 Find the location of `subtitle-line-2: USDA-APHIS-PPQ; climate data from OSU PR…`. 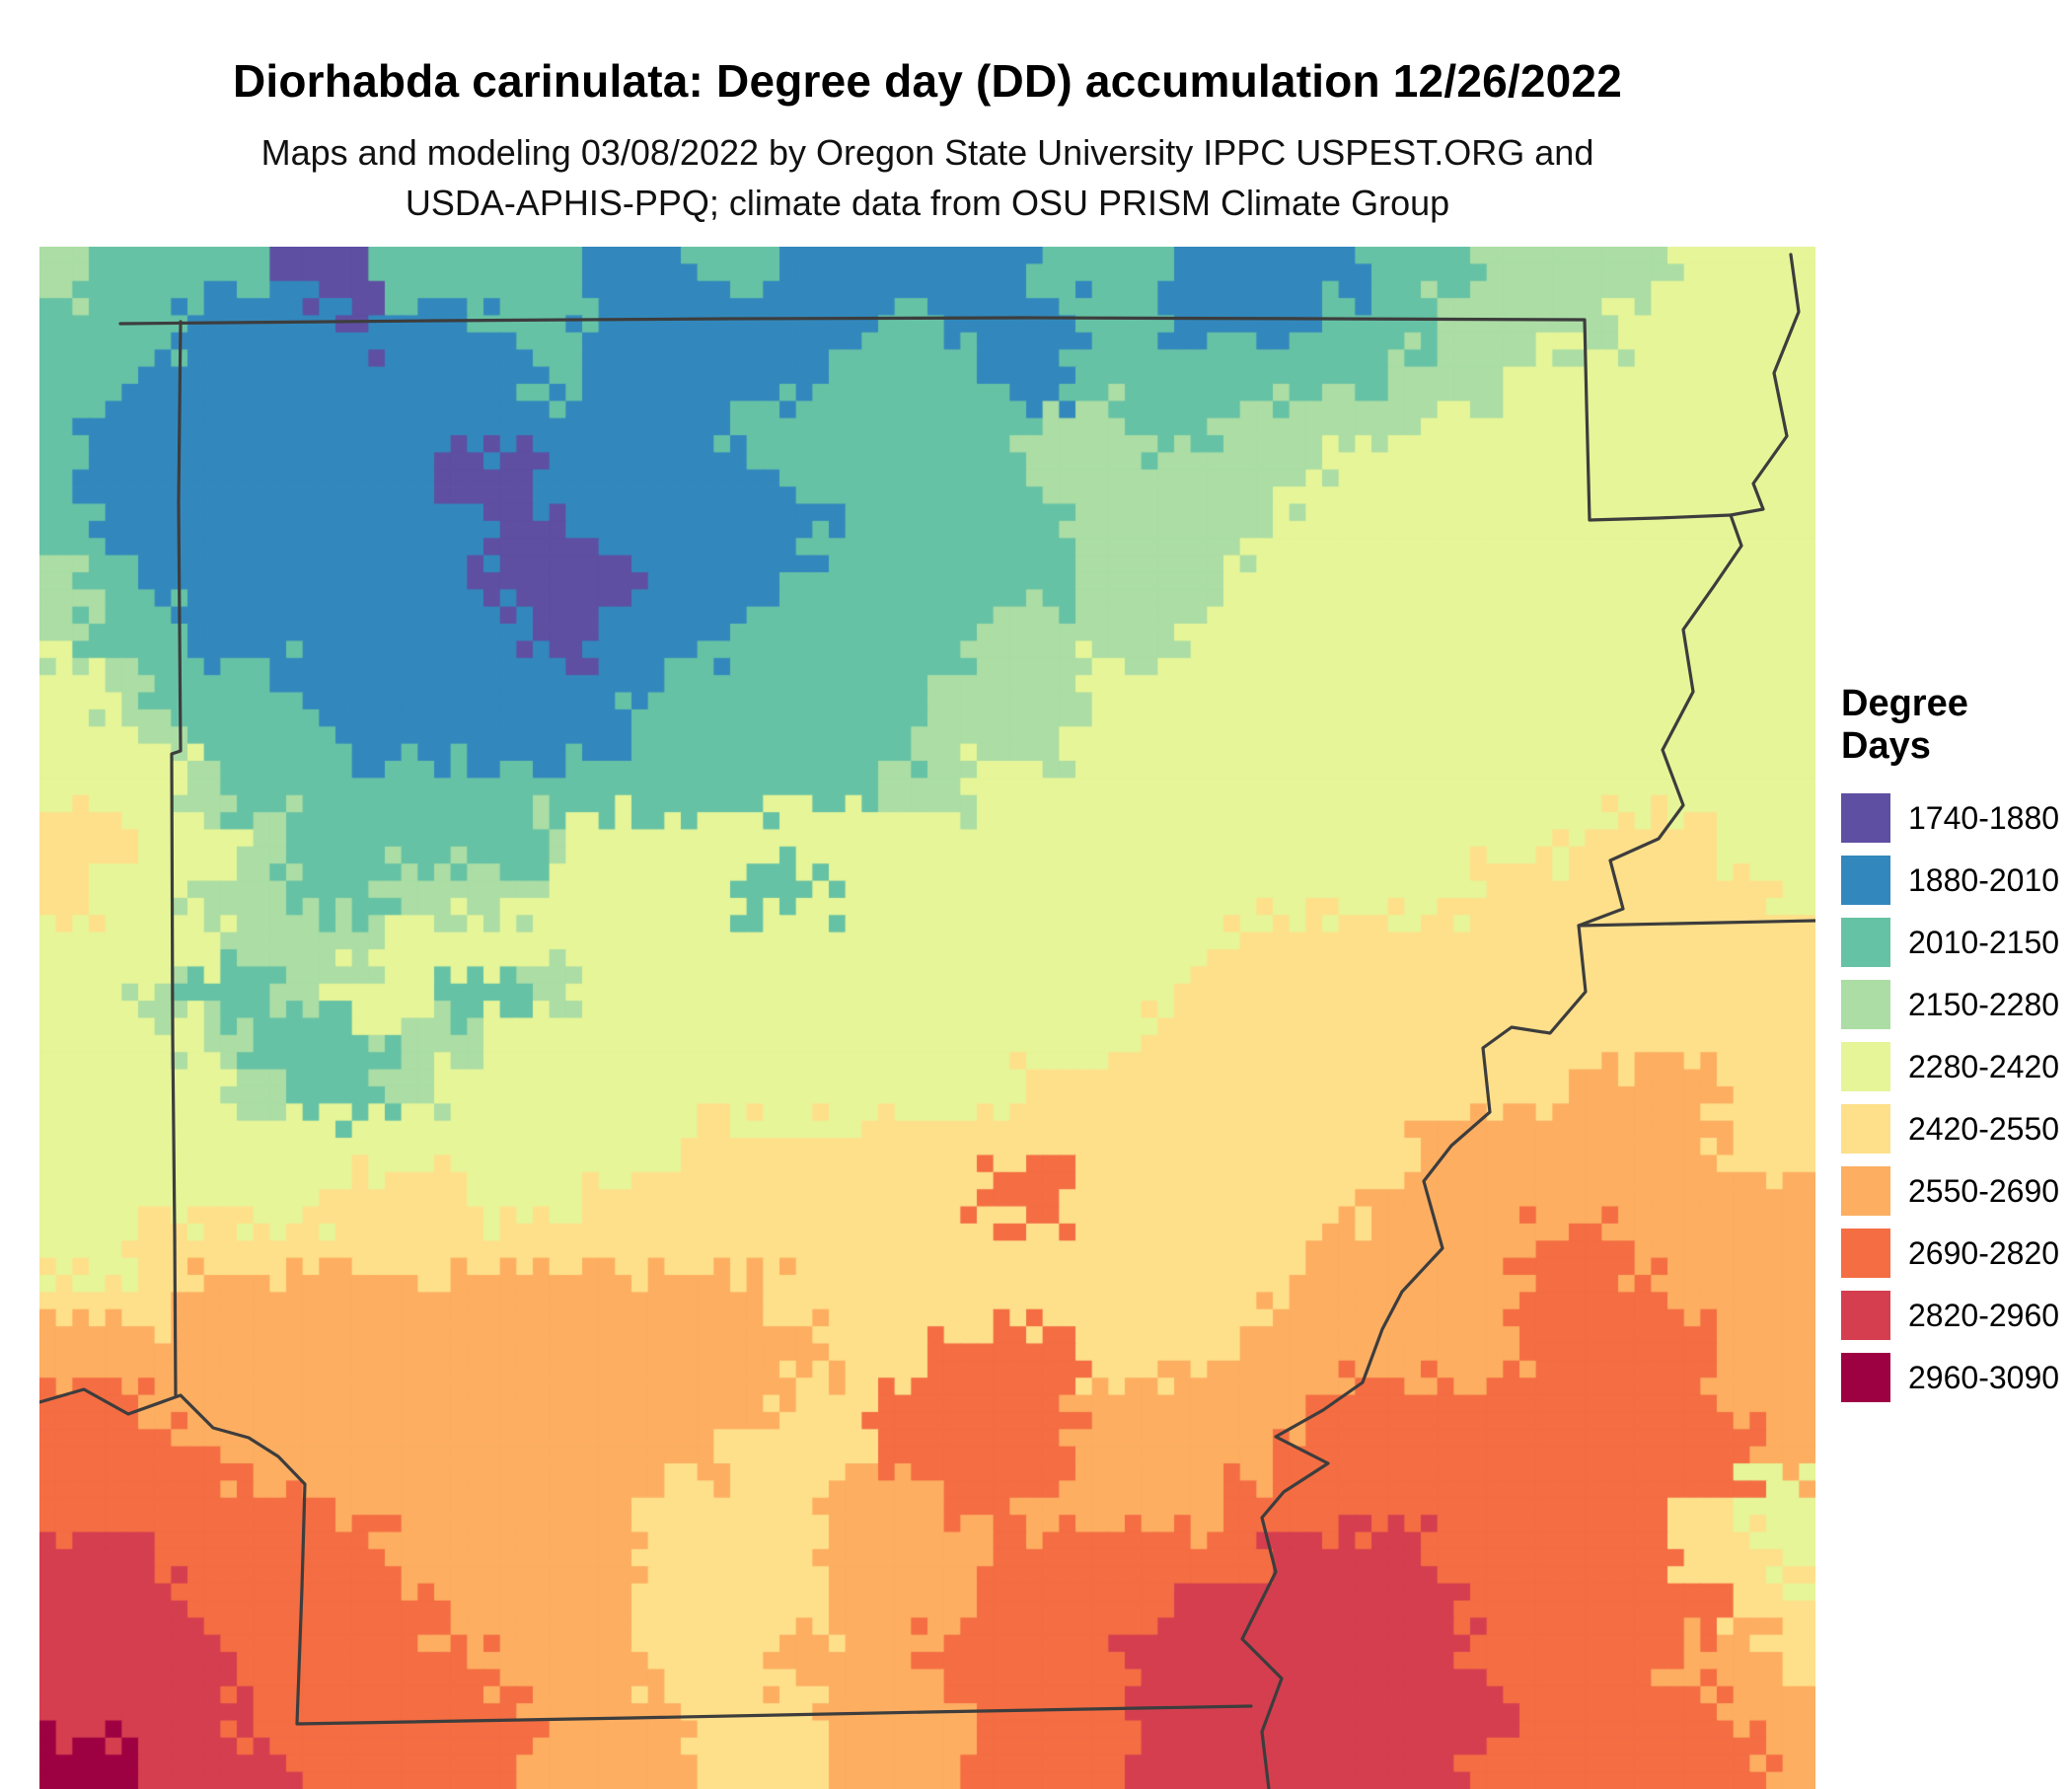

subtitle-line-2: USDA-APHIS-PPQ; climate data from OSU PR… is located at coordinates (928, 204).